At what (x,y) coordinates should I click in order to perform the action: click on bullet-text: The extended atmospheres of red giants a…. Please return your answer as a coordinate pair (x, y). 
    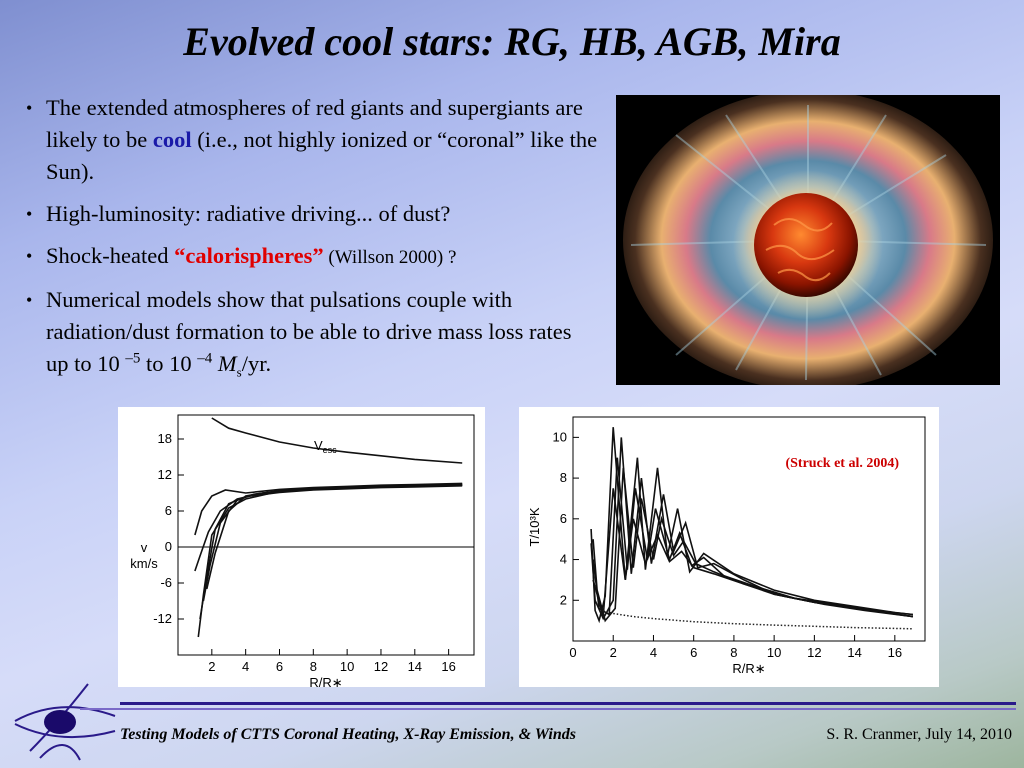
    Looking at the image, I should click on (314, 123).